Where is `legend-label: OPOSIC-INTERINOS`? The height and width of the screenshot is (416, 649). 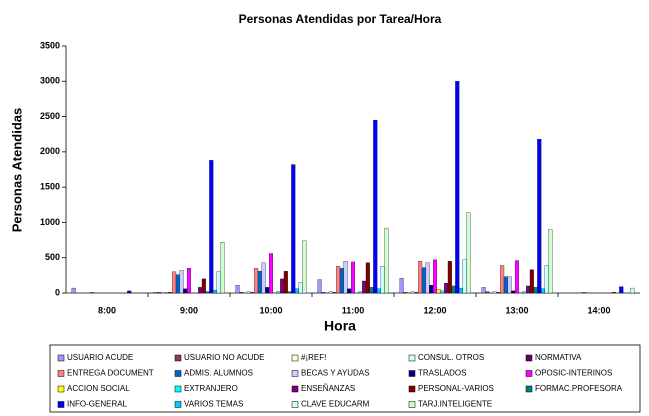 legend-label: OPOSIC-INTERINOS is located at coordinates (573, 373).